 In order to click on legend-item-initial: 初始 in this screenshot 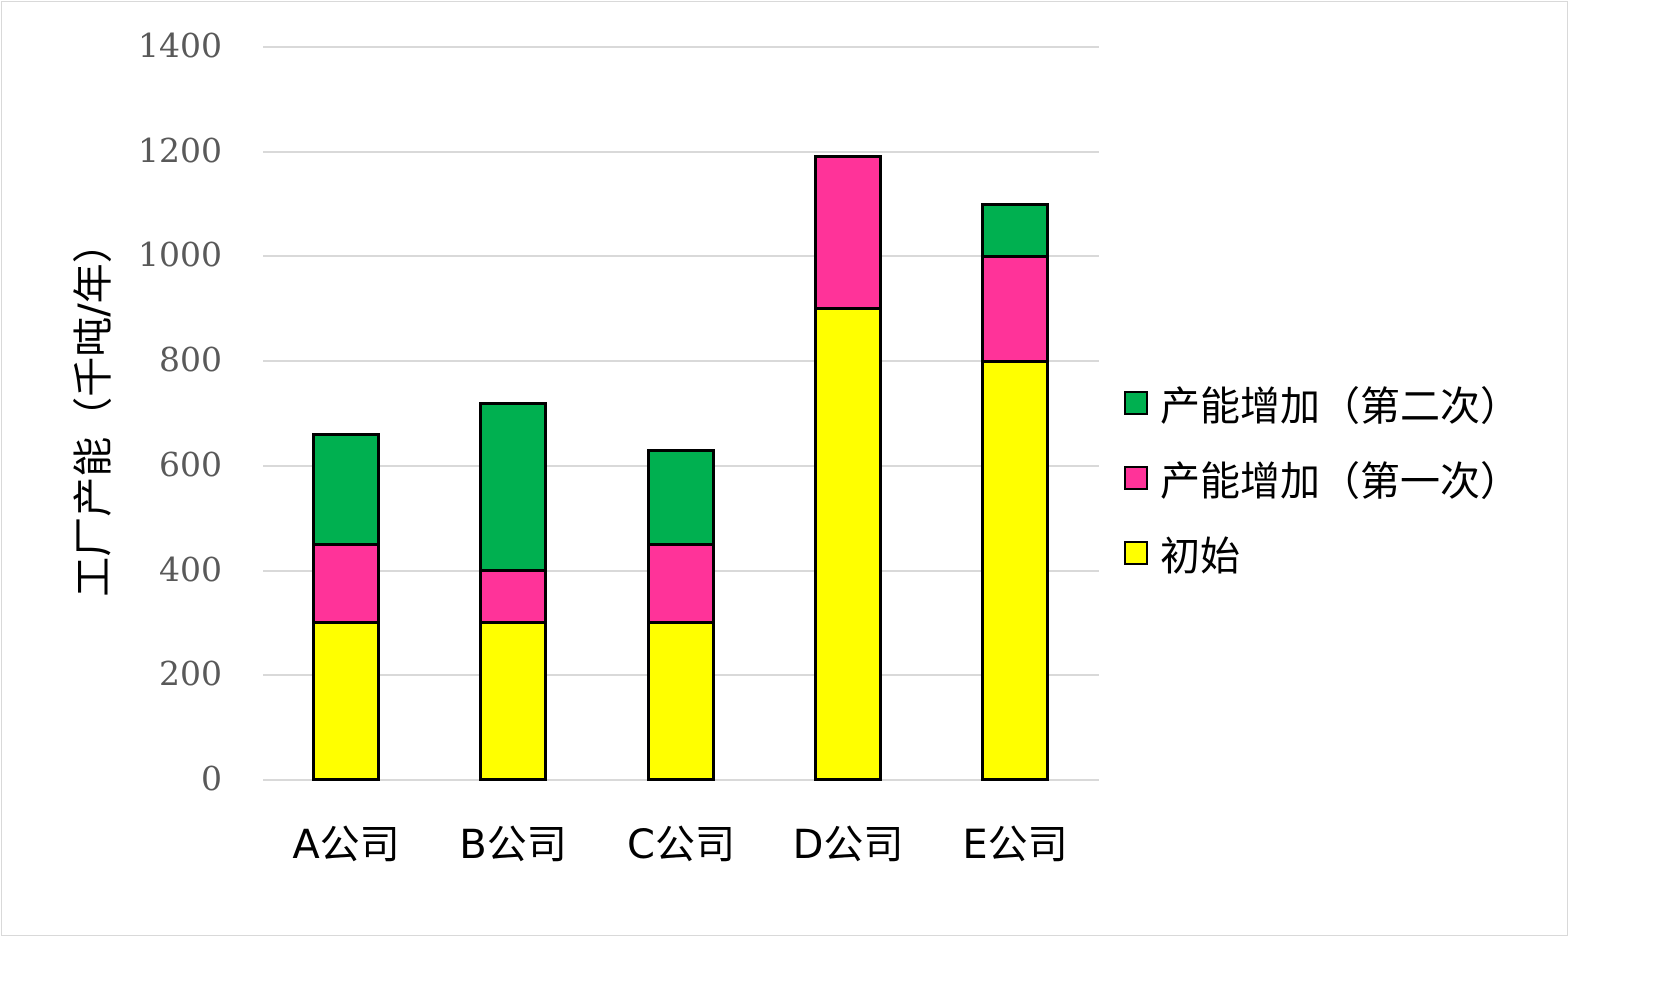, I will do `click(1322, 552)`.